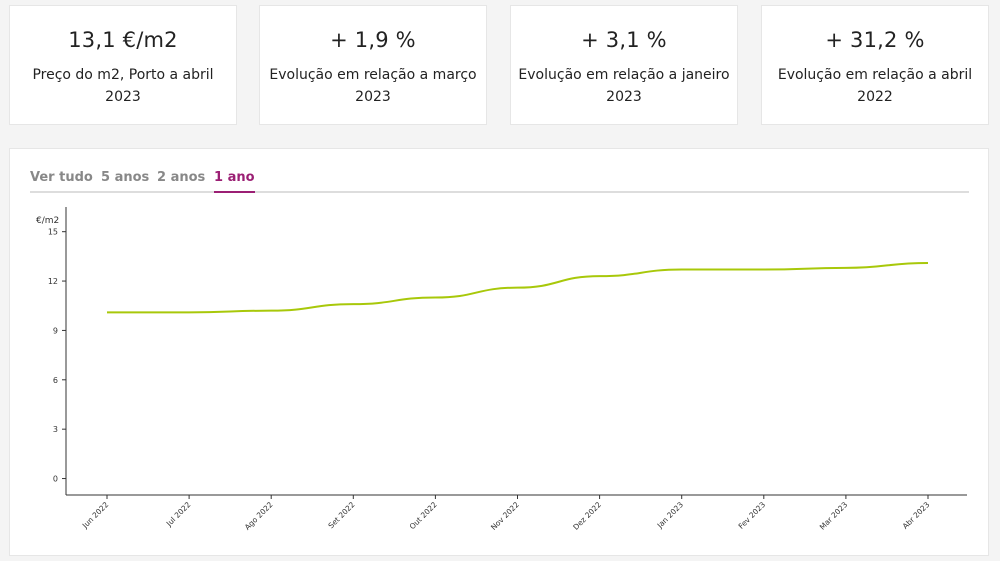 This screenshot has height=561, width=1000. Describe the element at coordinates (55, 479) in the screenshot. I see `y-tick-label: 0` at that location.